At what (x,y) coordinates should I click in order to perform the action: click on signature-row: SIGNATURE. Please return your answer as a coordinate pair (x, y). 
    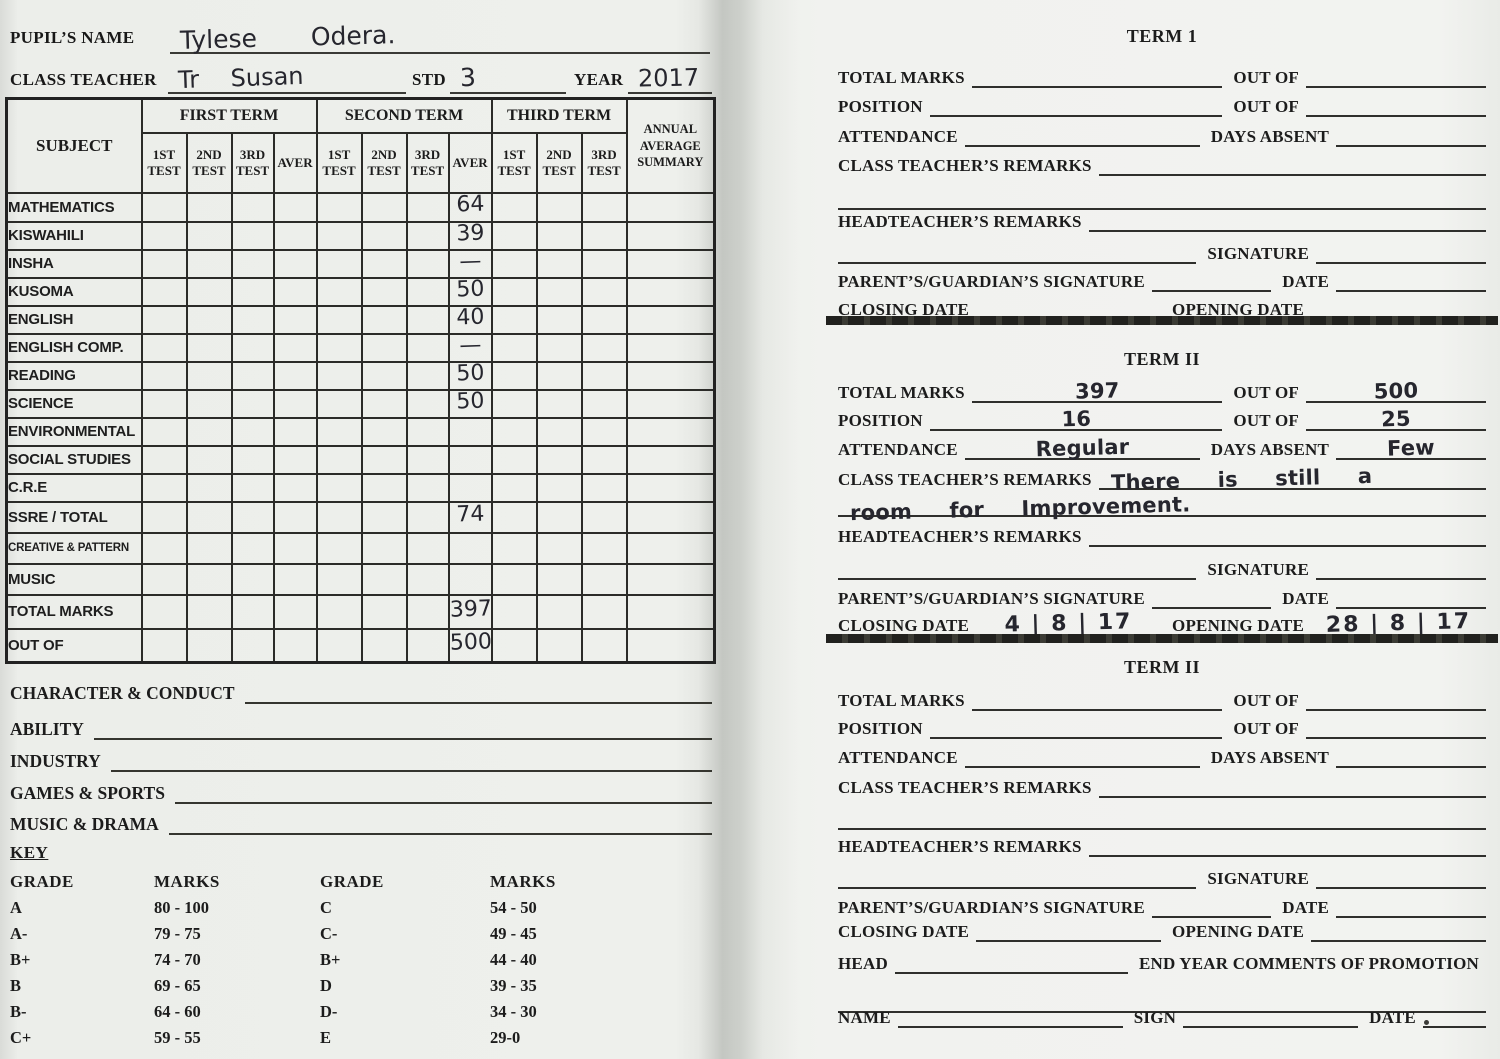
    Looking at the image, I should click on (1162, 876).